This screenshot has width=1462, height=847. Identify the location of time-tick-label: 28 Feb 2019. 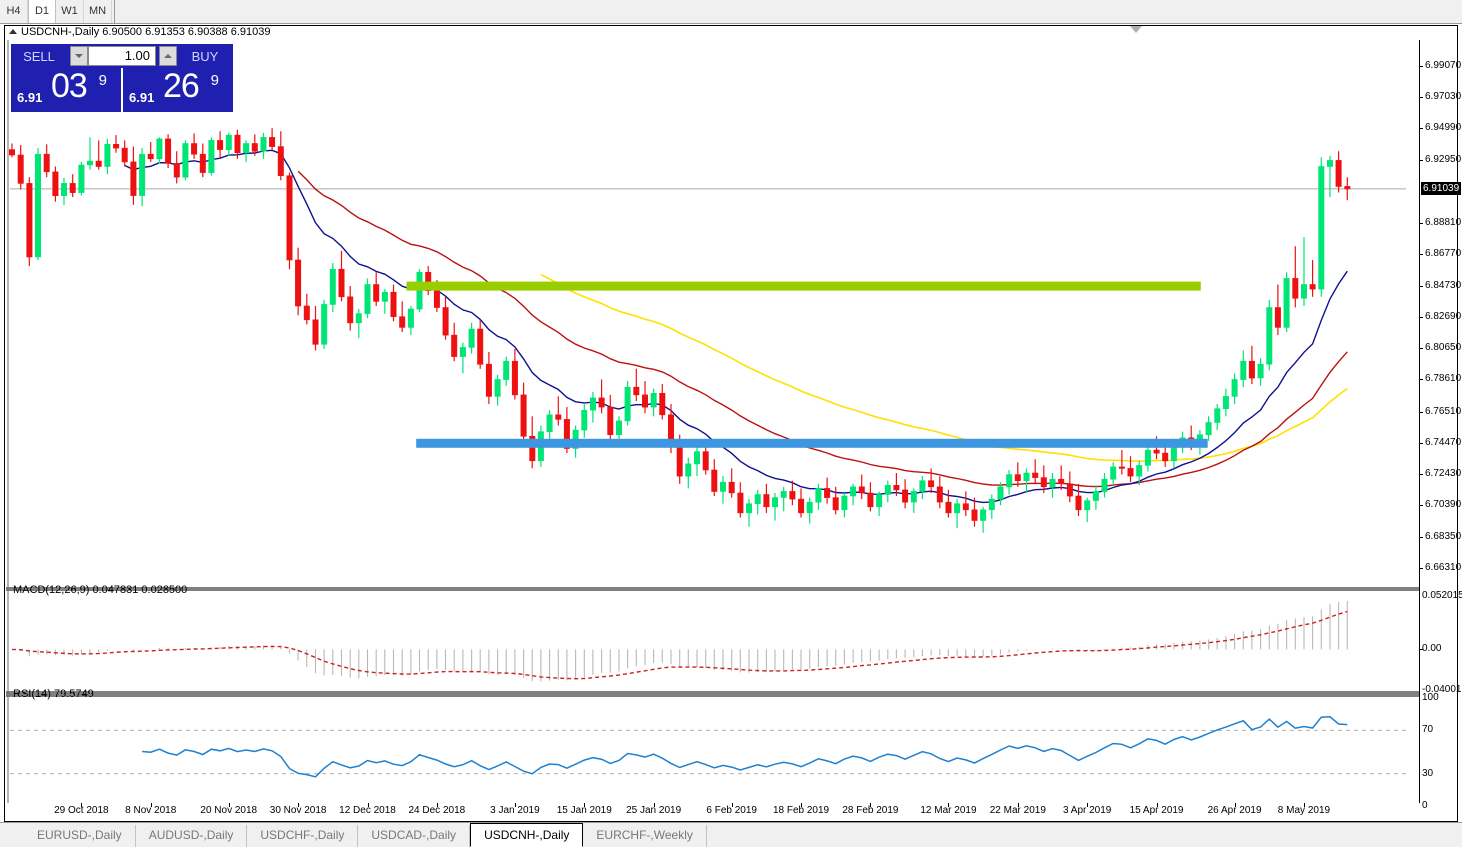
(870, 810).